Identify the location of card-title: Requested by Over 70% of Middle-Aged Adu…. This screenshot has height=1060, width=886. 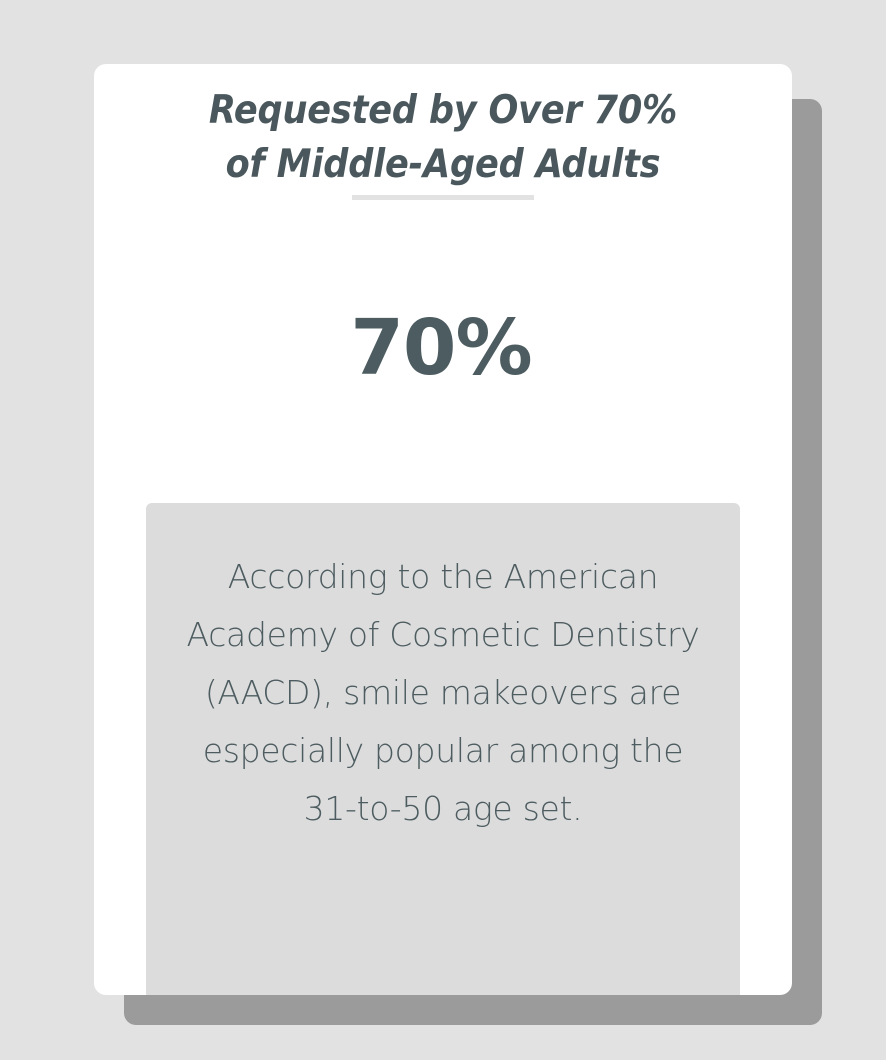
(443, 138).